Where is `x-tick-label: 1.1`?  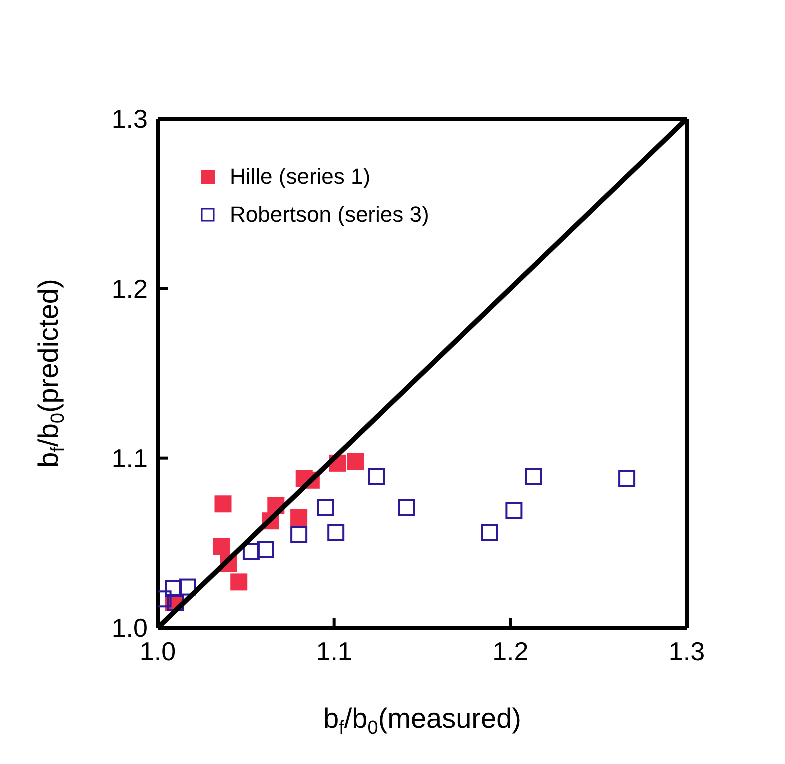
x-tick-label: 1.1 is located at coordinates (334, 651).